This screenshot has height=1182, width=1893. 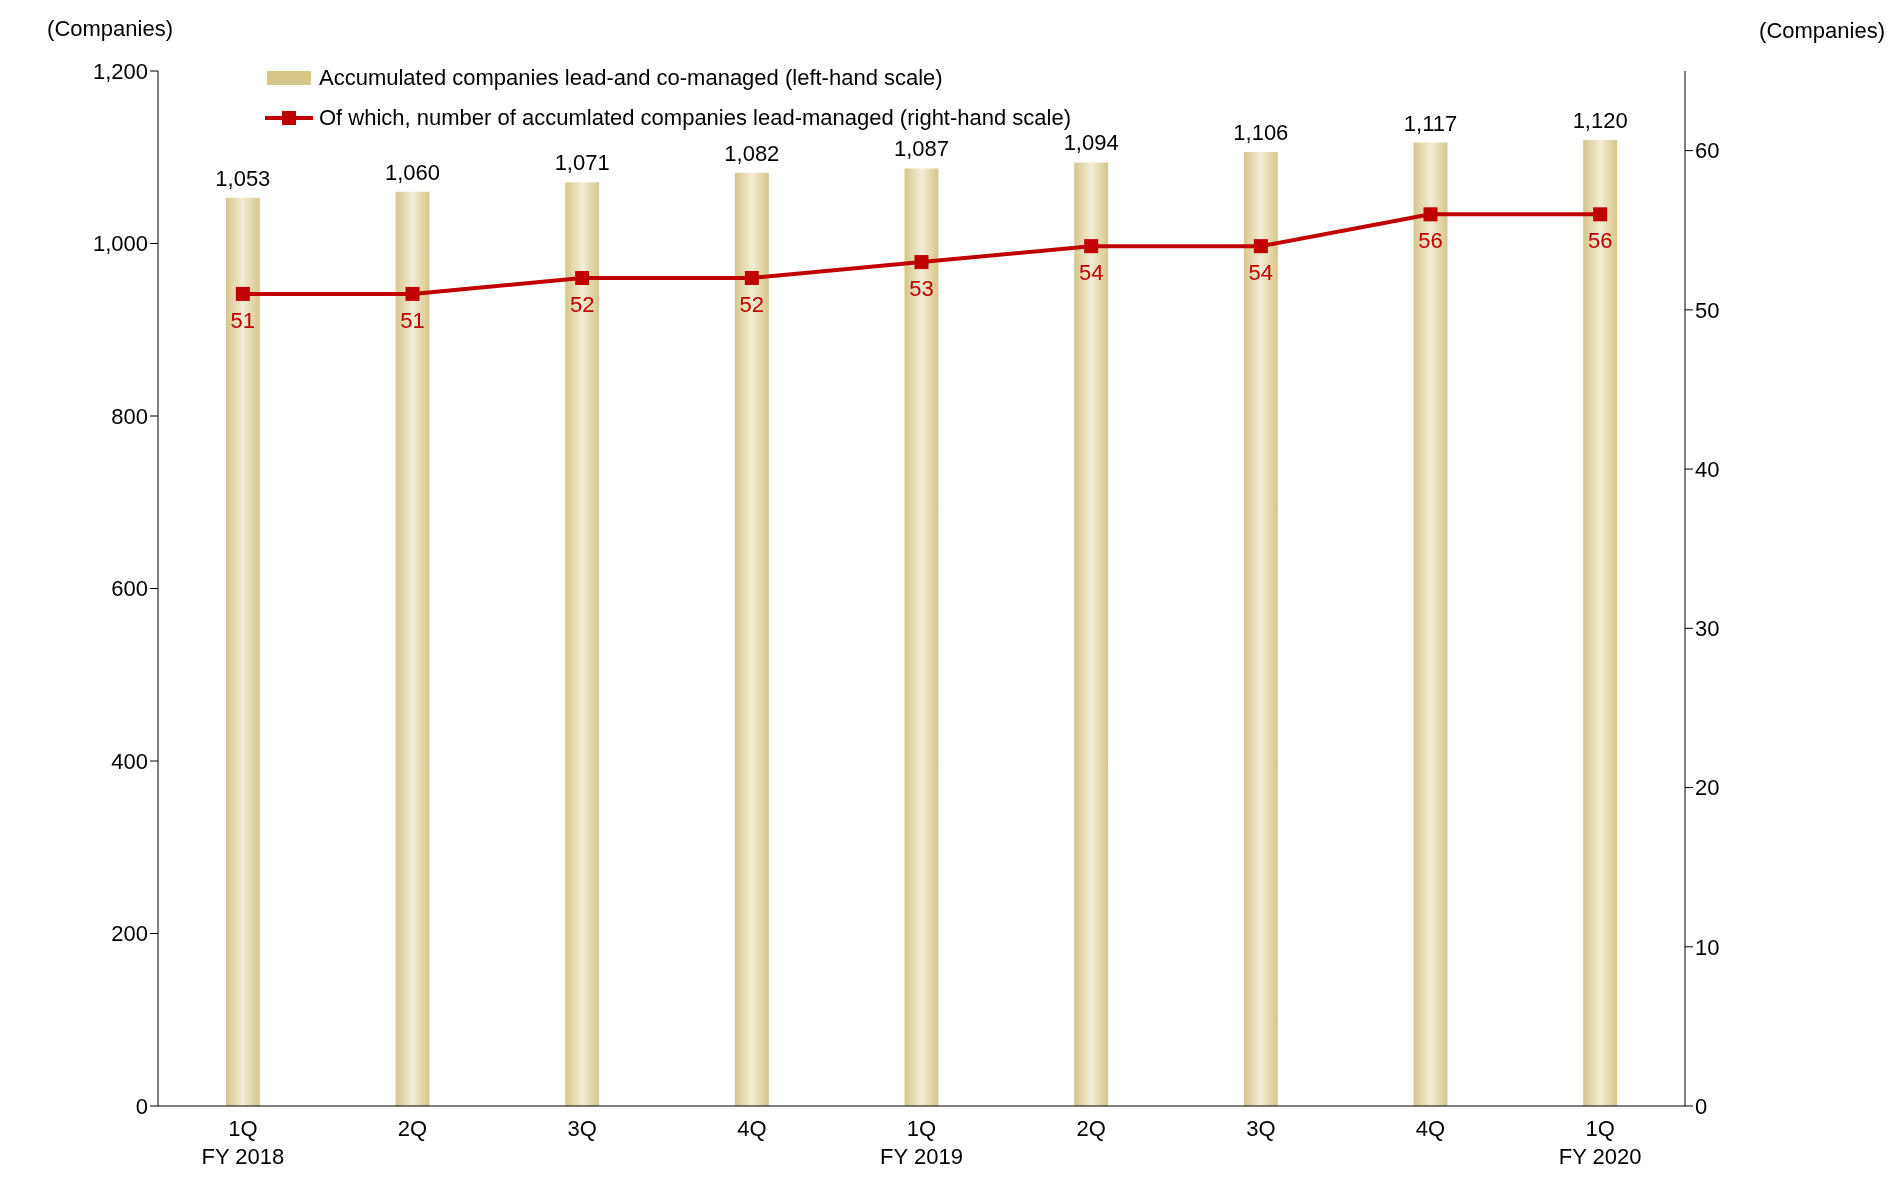 I want to click on x-tick-label: 1Q FY 2019, so click(x=921, y=1142).